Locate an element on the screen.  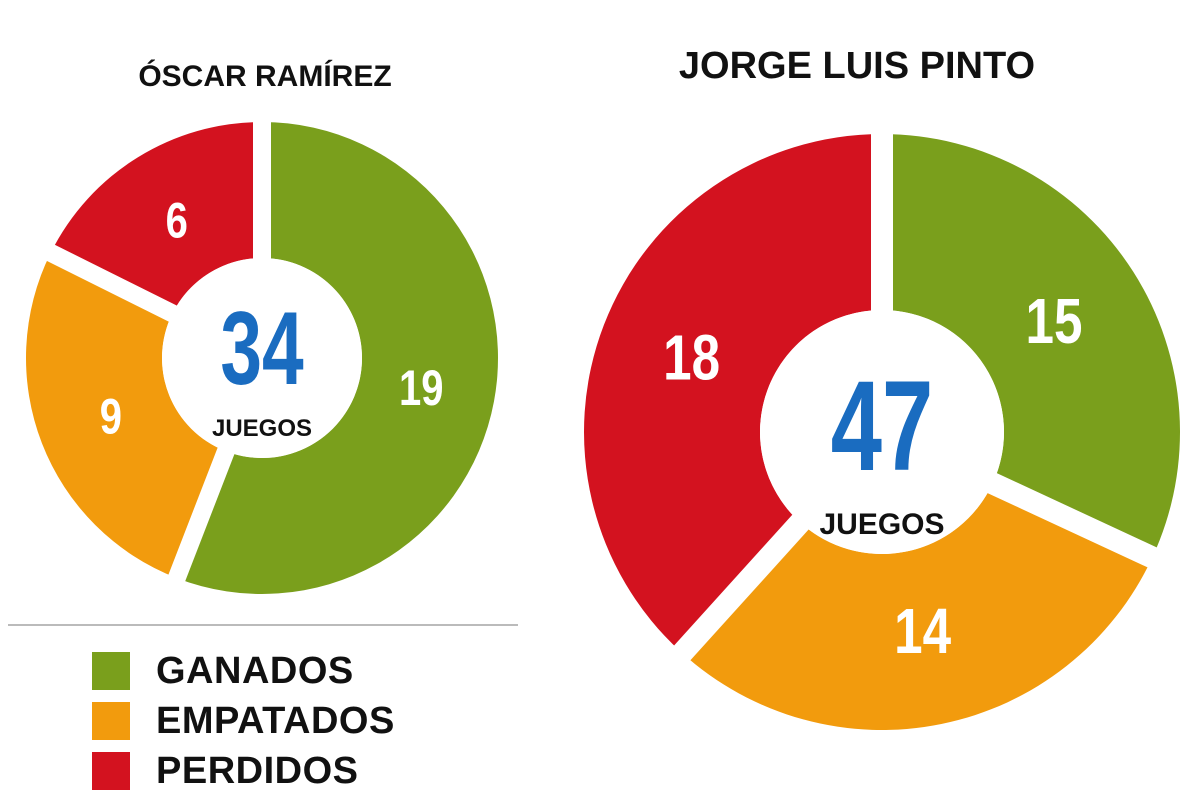
legend-swatch-perdidos is located at coordinates (111, 771).